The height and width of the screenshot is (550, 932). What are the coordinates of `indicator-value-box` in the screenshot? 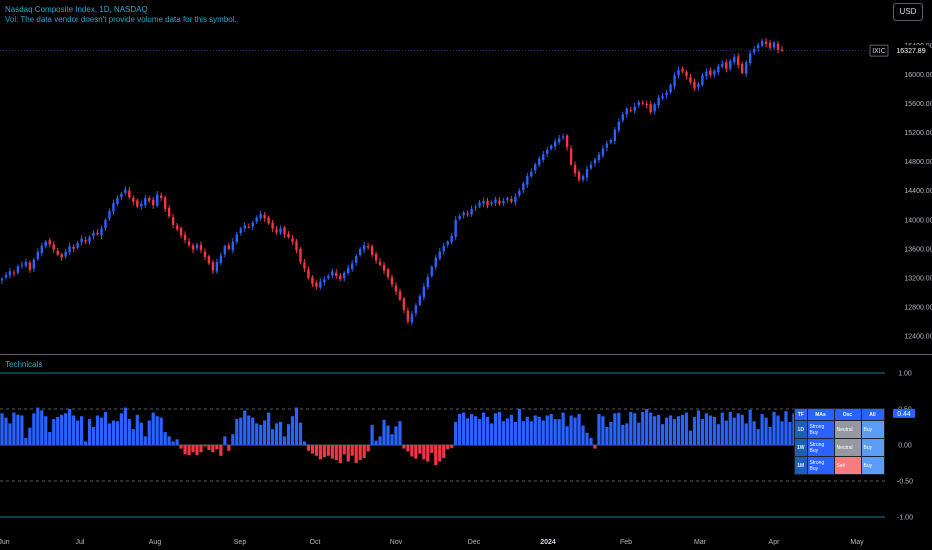 It's located at (904, 413).